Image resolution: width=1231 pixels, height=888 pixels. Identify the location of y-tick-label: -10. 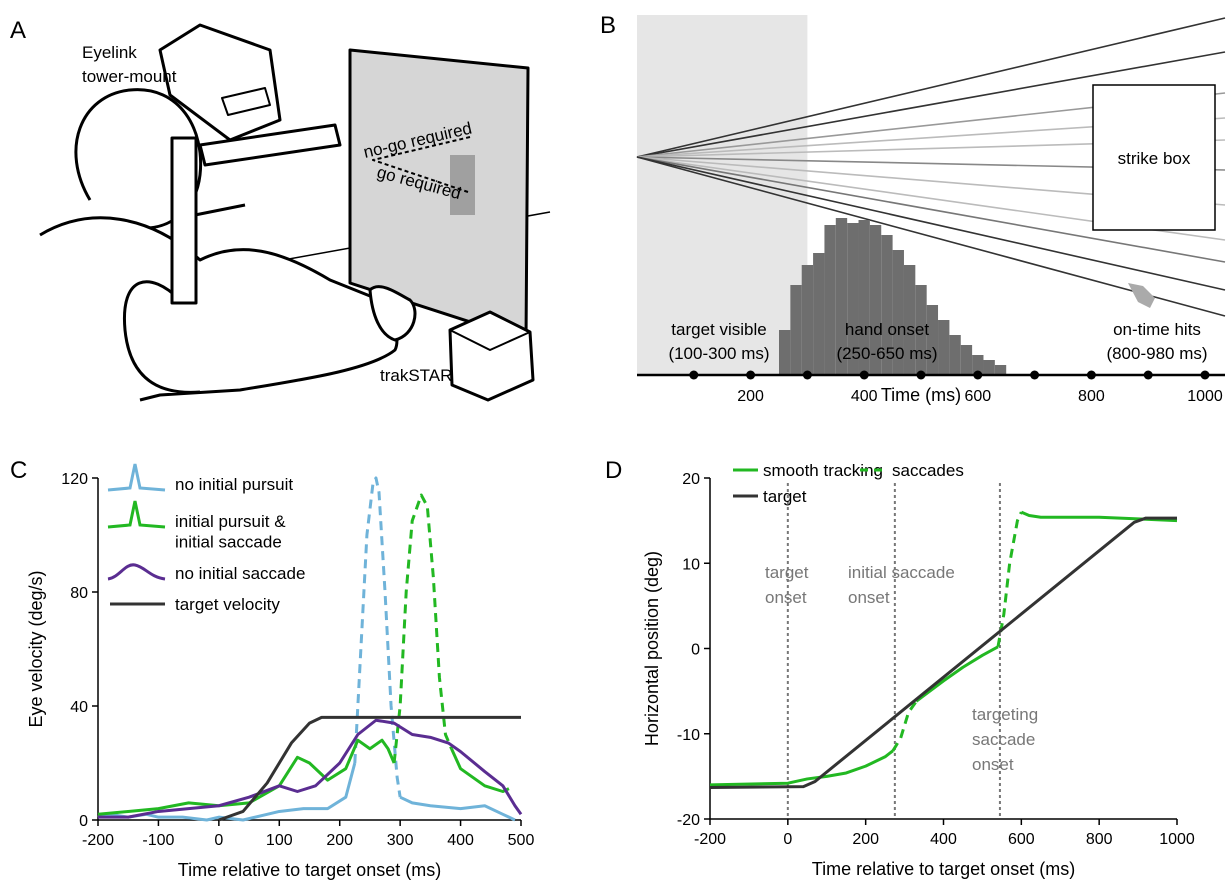
(688, 735).